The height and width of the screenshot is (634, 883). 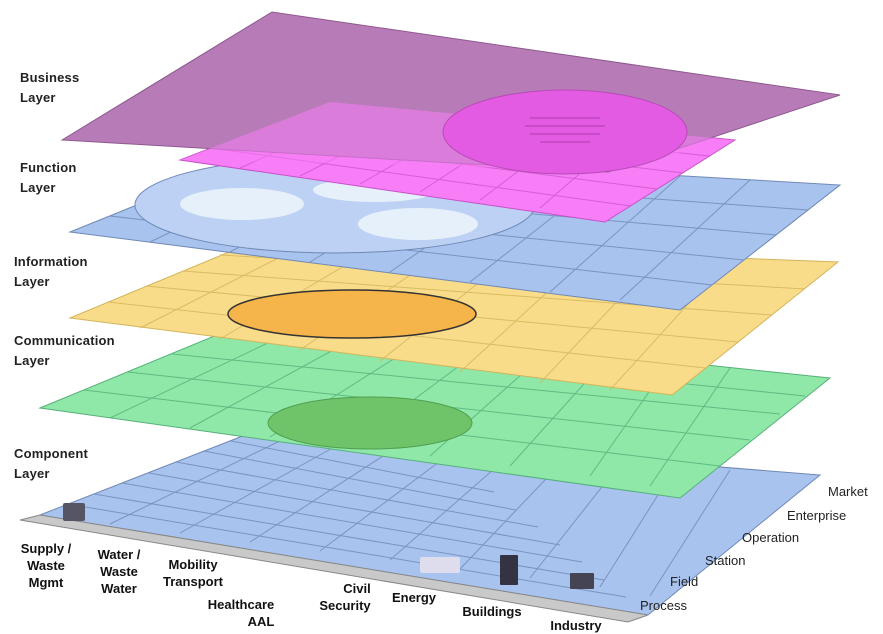 What do you see at coordinates (51, 261) in the screenshot?
I see `layer-label-line: Information` at bounding box center [51, 261].